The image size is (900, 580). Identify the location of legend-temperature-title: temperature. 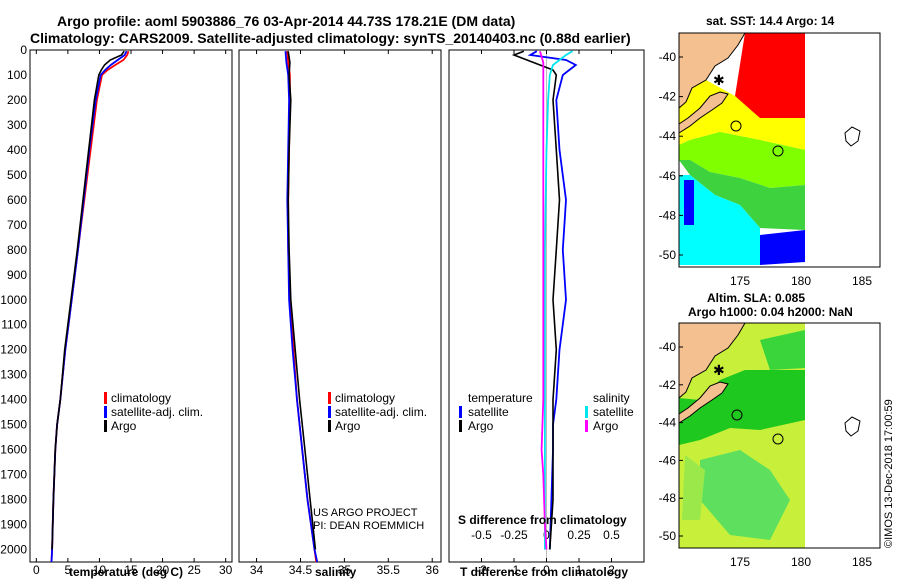
(500, 398).